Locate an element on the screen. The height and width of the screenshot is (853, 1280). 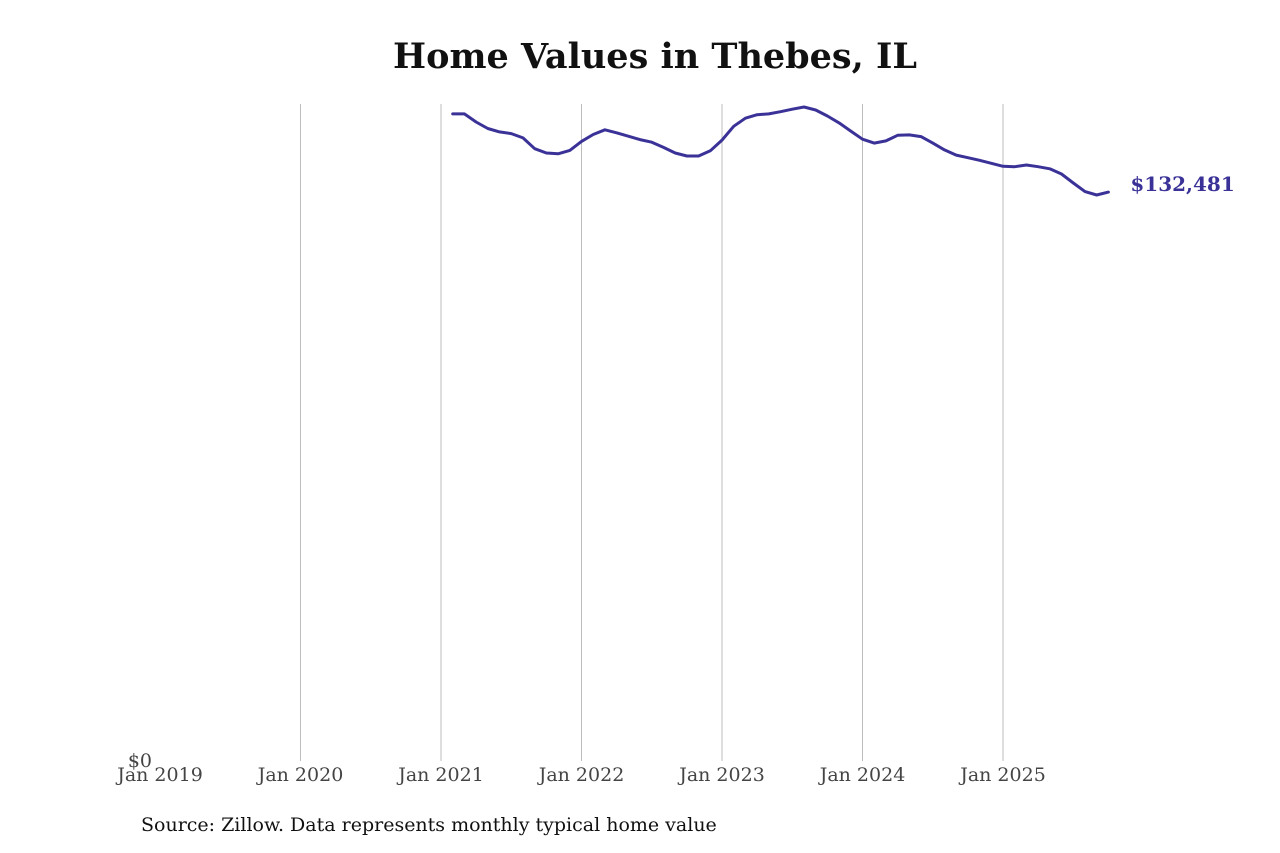
x-tick-label: Jan 2022 is located at coordinates (581, 775).